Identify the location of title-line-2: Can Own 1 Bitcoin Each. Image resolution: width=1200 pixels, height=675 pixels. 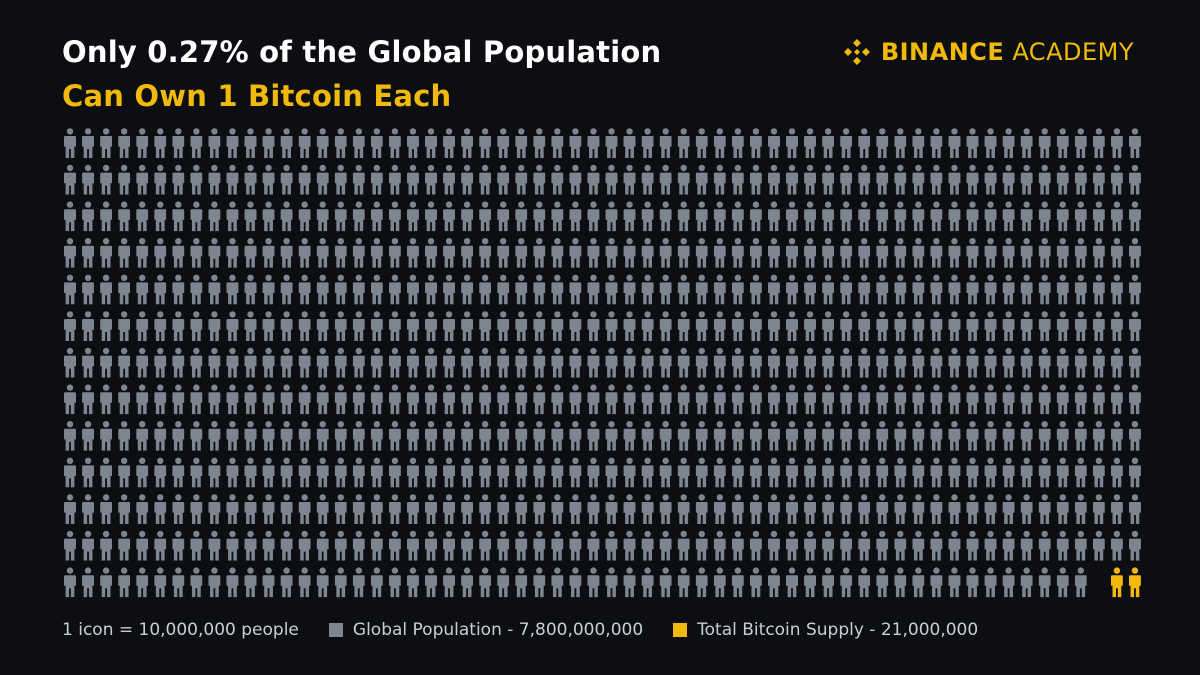
(257, 96).